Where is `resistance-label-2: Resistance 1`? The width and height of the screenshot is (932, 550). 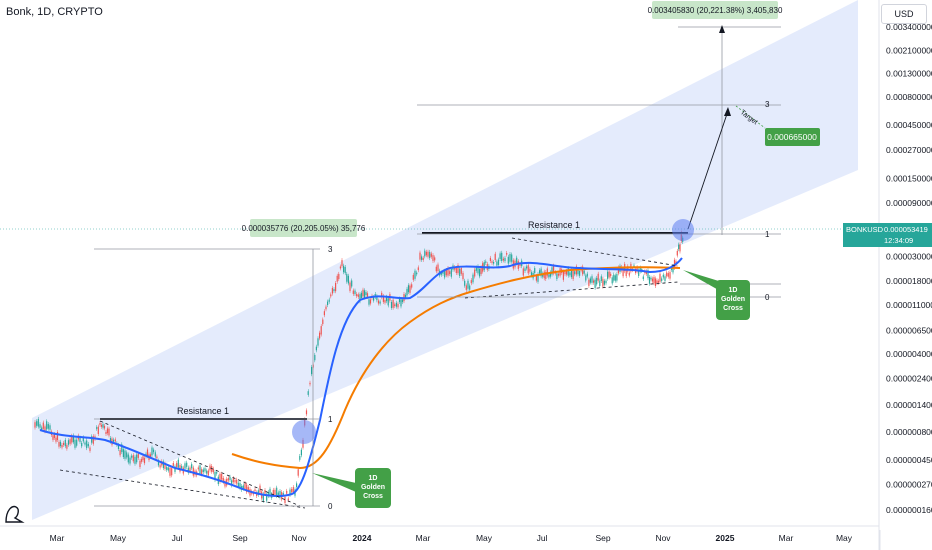
resistance-label-2: Resistance 1 is located at coordinates (554, 225).